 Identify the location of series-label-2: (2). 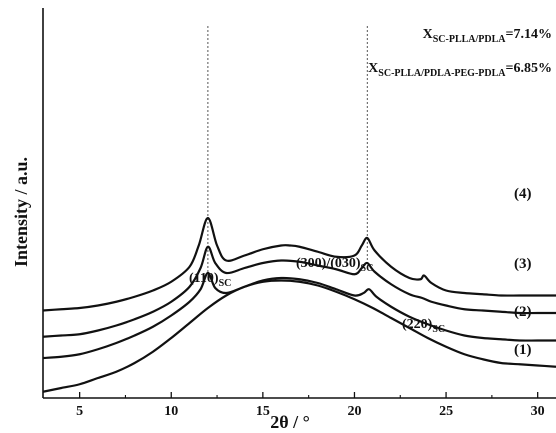
(523, 312).